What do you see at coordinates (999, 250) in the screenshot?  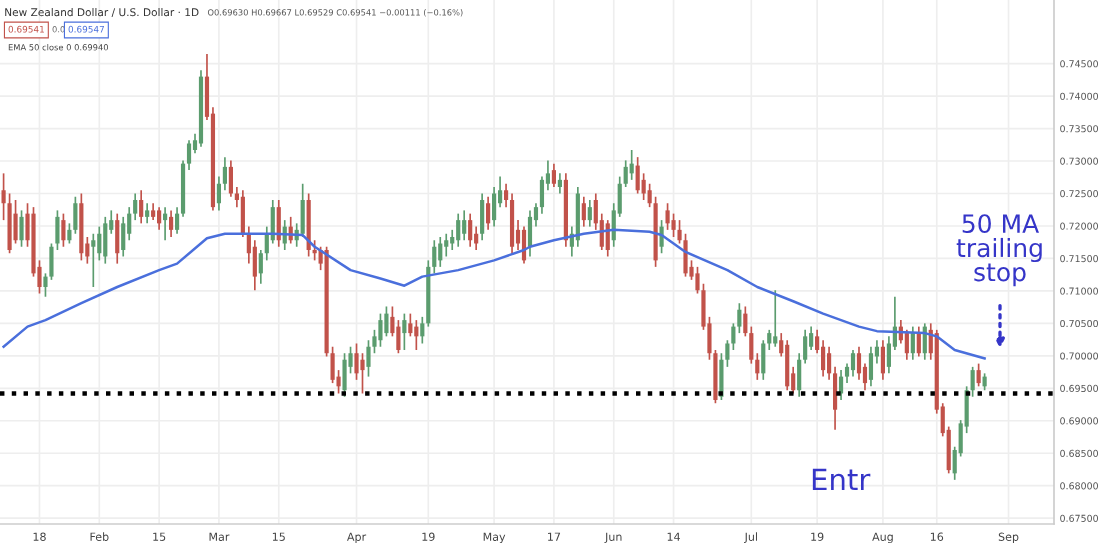 I see `annotation: 50 MA trailing stop` at bounding box center [999, 250].